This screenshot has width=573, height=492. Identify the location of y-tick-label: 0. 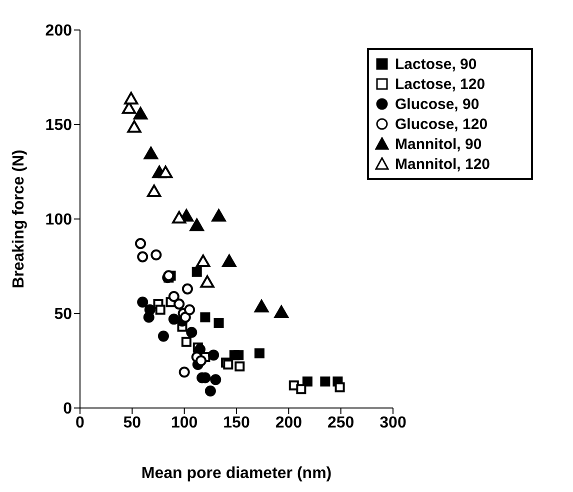
(67, 409).